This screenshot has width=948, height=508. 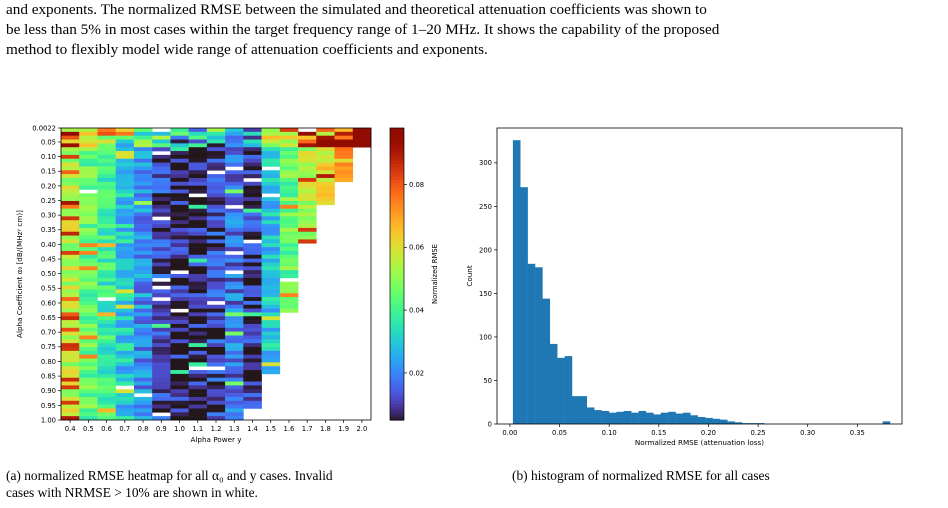 I want to click on heatmap-ytick-label: 0.60, so click(x=48, y=303).